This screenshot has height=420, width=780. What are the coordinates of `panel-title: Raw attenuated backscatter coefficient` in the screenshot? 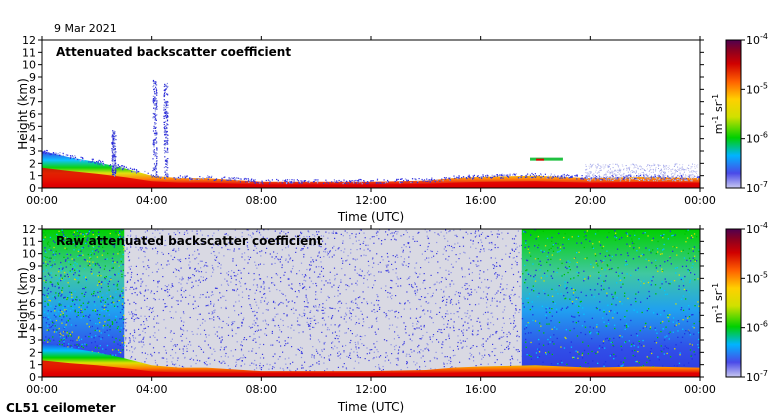 It's located at (189, 241).